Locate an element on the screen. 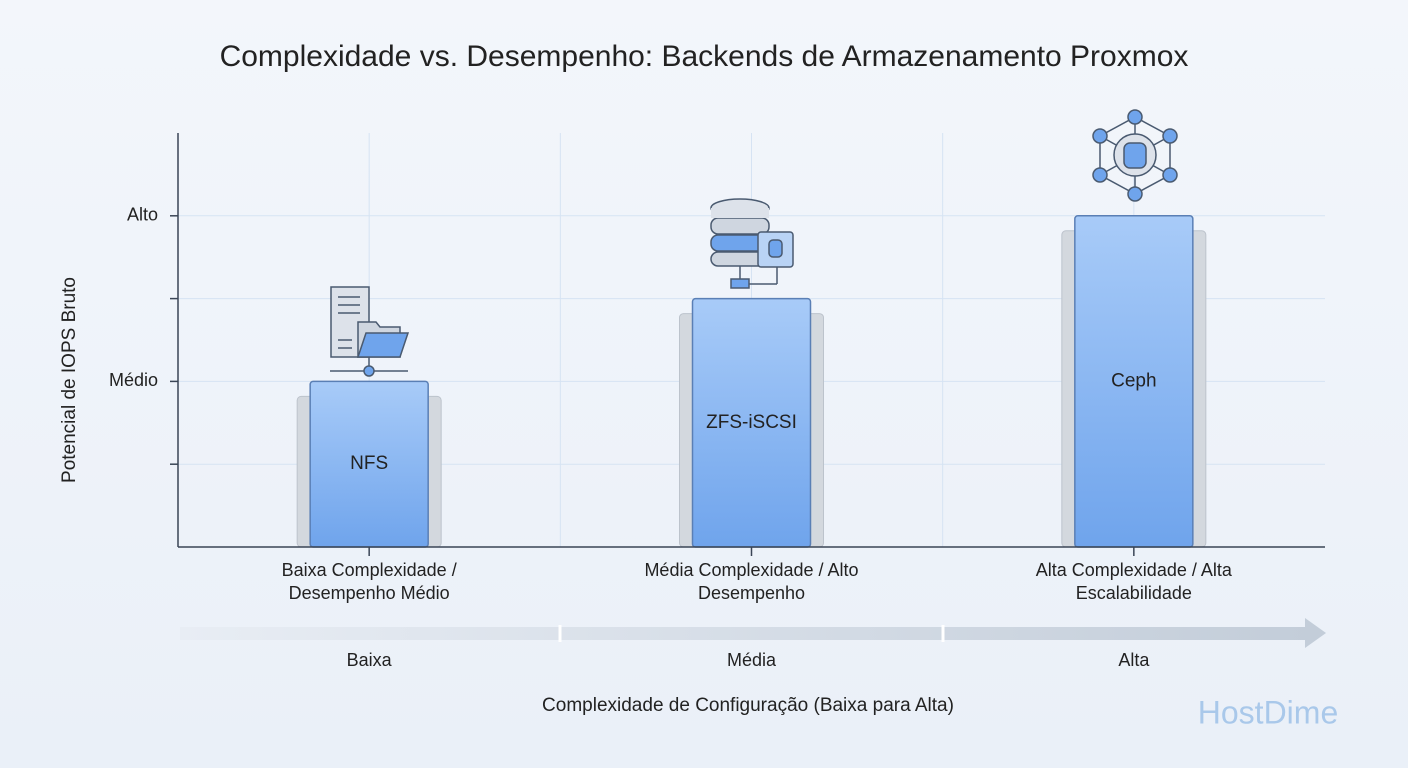 The image size is (1408, 768). ceph-icon is located at coordinates (1135, 155).